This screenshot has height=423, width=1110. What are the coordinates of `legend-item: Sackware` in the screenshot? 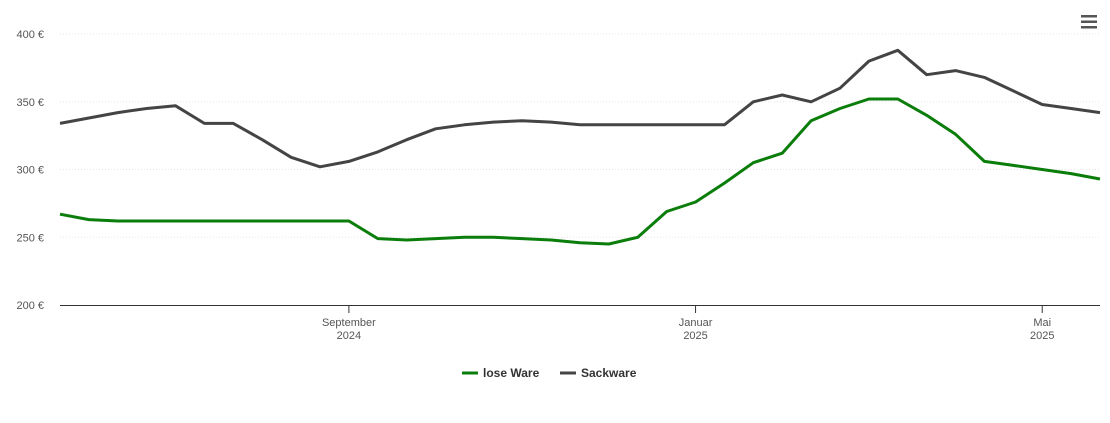 It's located at (598, 373).